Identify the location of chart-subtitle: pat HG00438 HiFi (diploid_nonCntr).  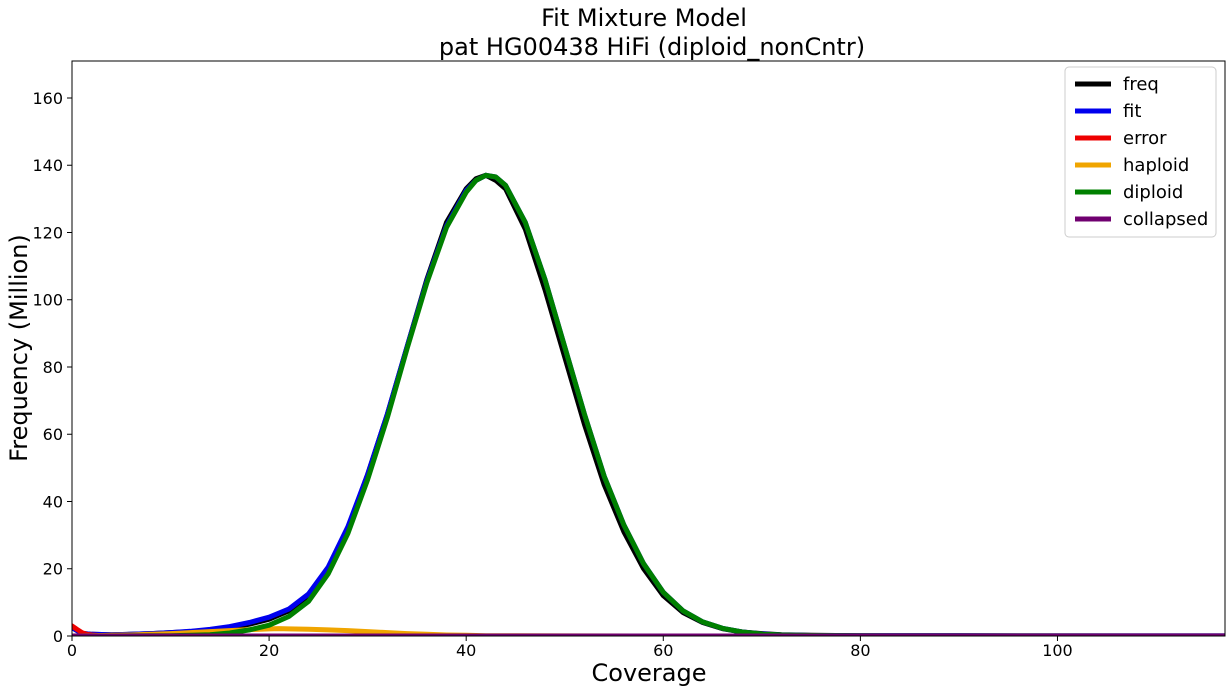
(652, 47).